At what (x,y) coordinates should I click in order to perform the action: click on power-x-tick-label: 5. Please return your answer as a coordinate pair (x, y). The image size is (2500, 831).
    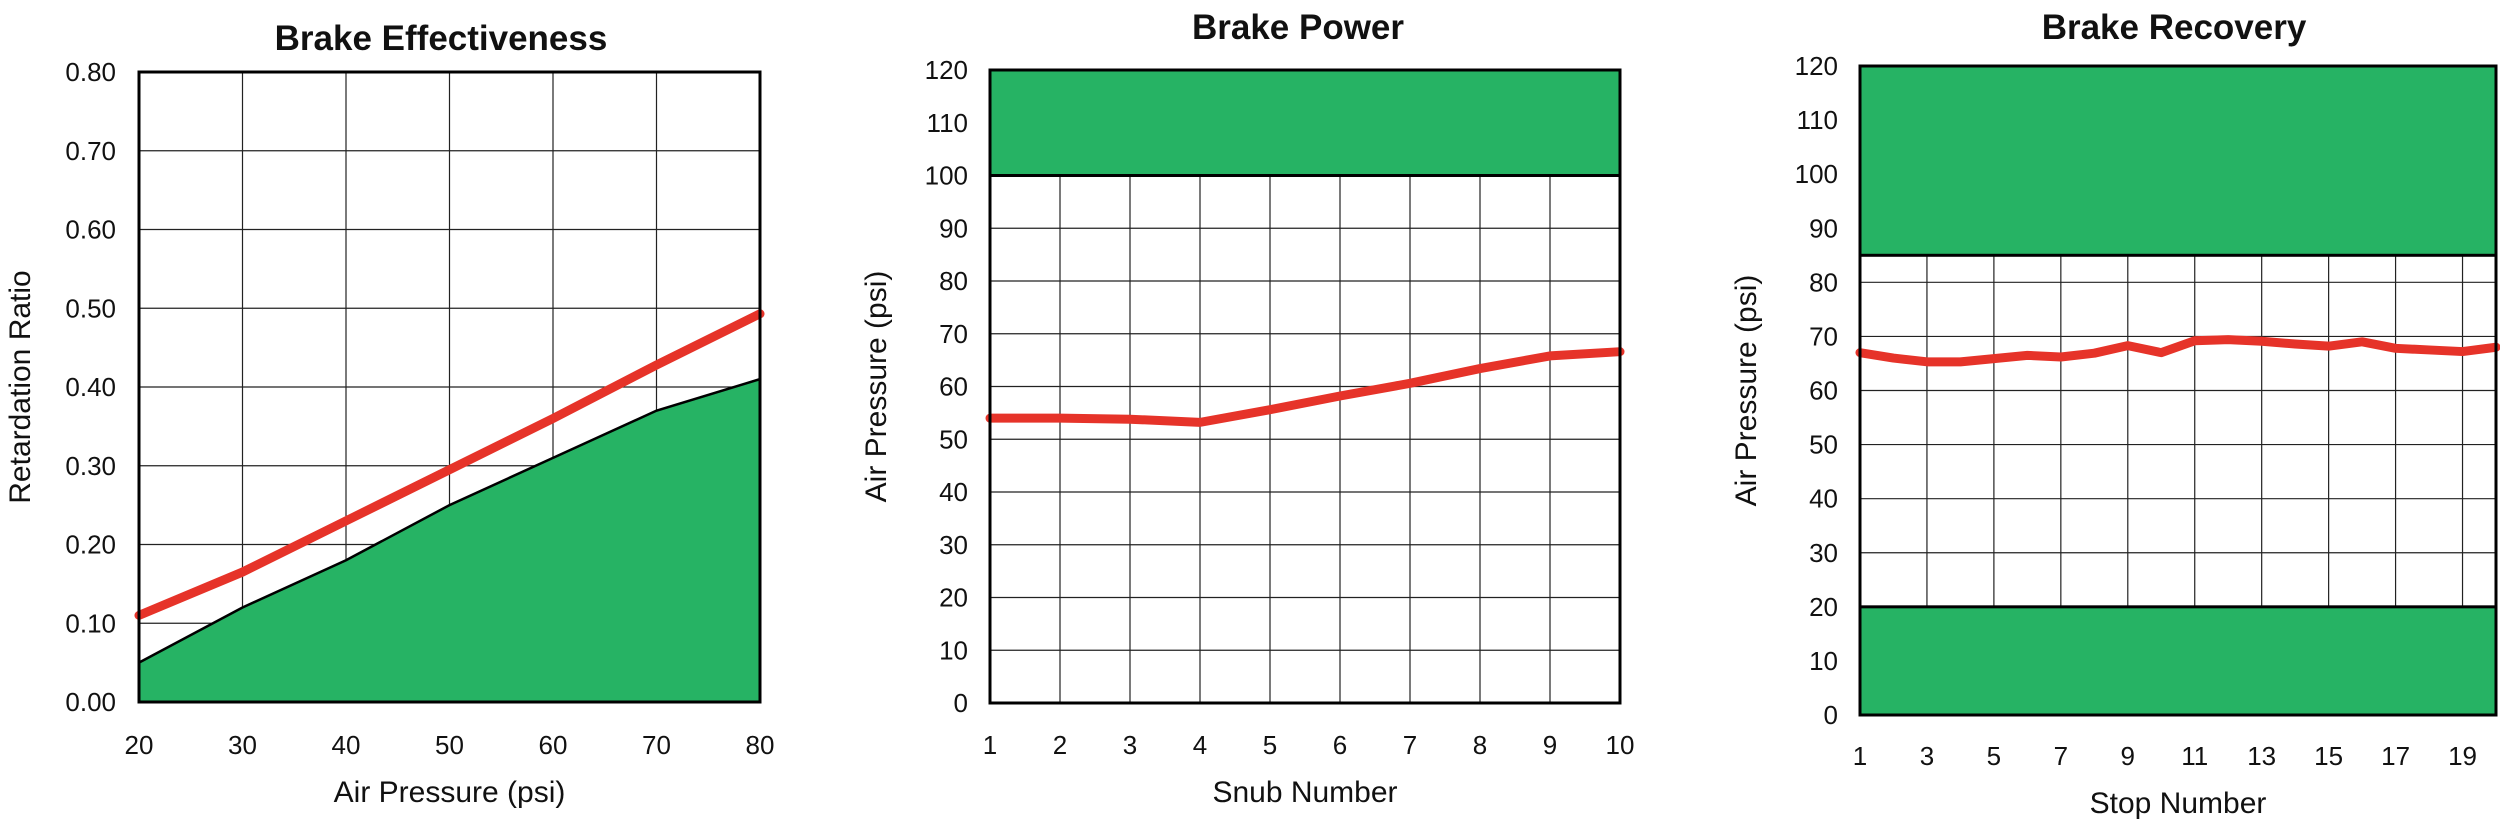
    Looking at the image, I should click on (1270, 745).